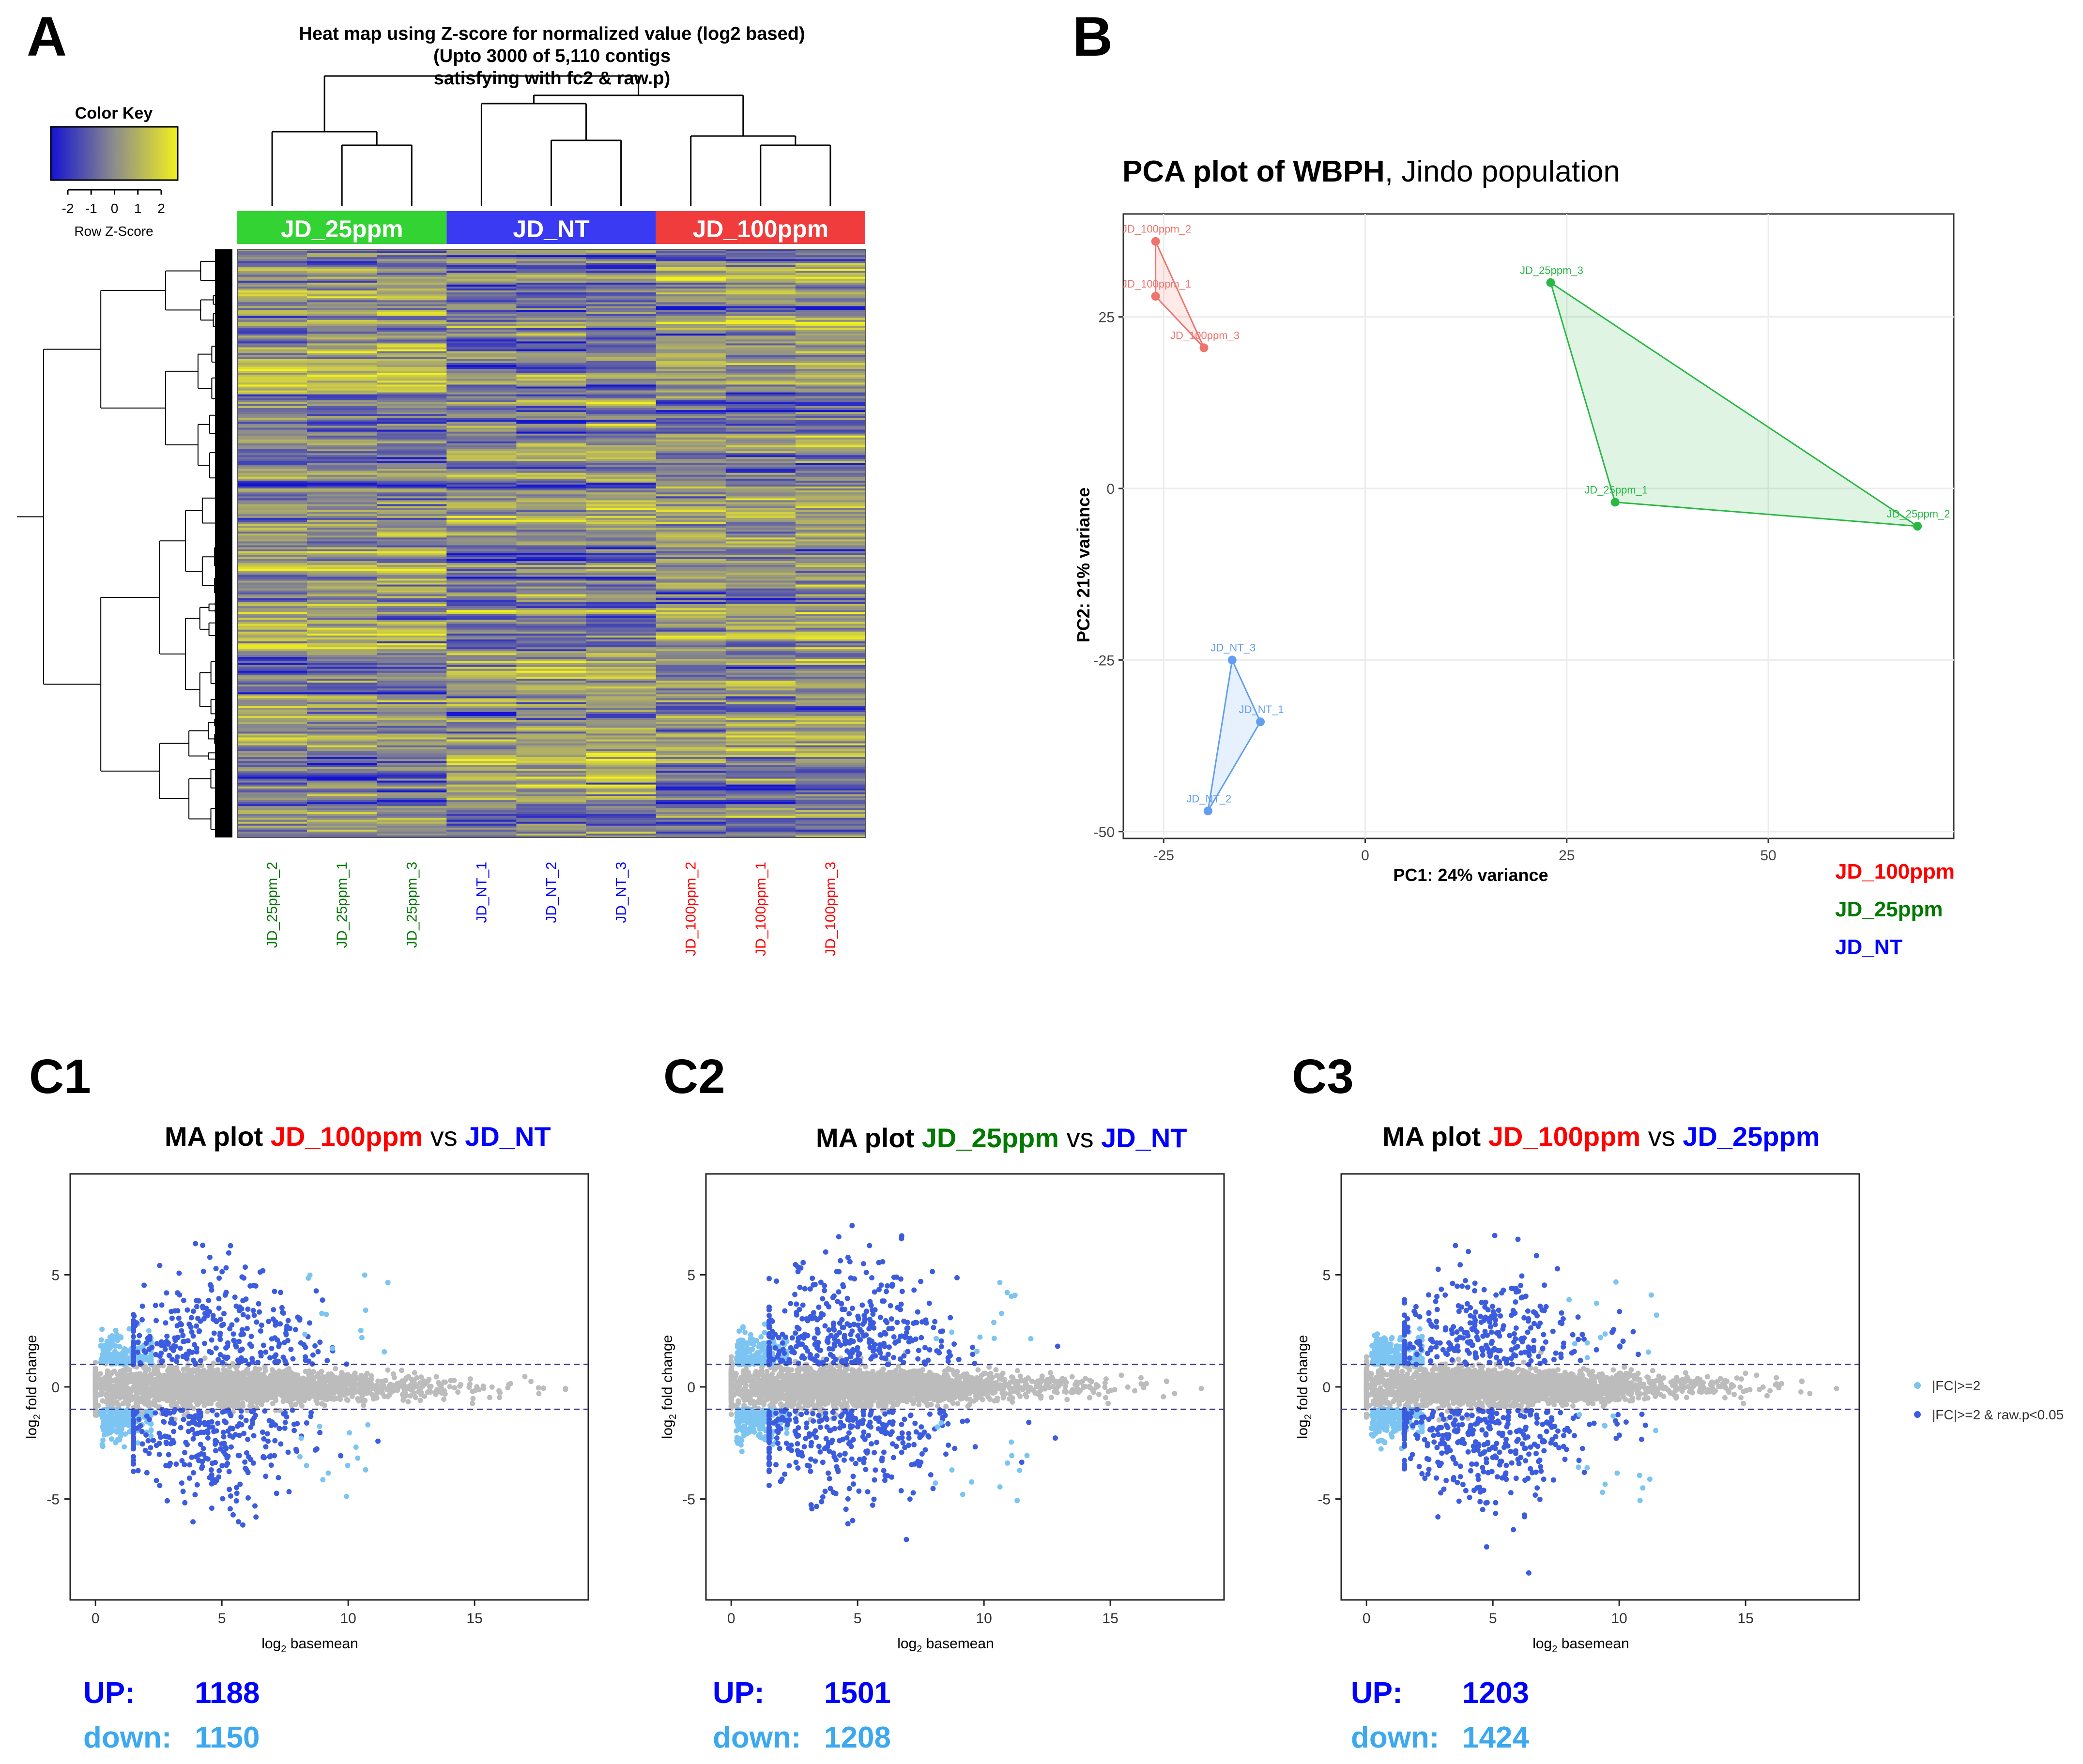  What do you see at coordinates (1502, 172) in the screenshot?
I see `pca-title-rest: , Jindo population` at bounding box center [1502, 172].